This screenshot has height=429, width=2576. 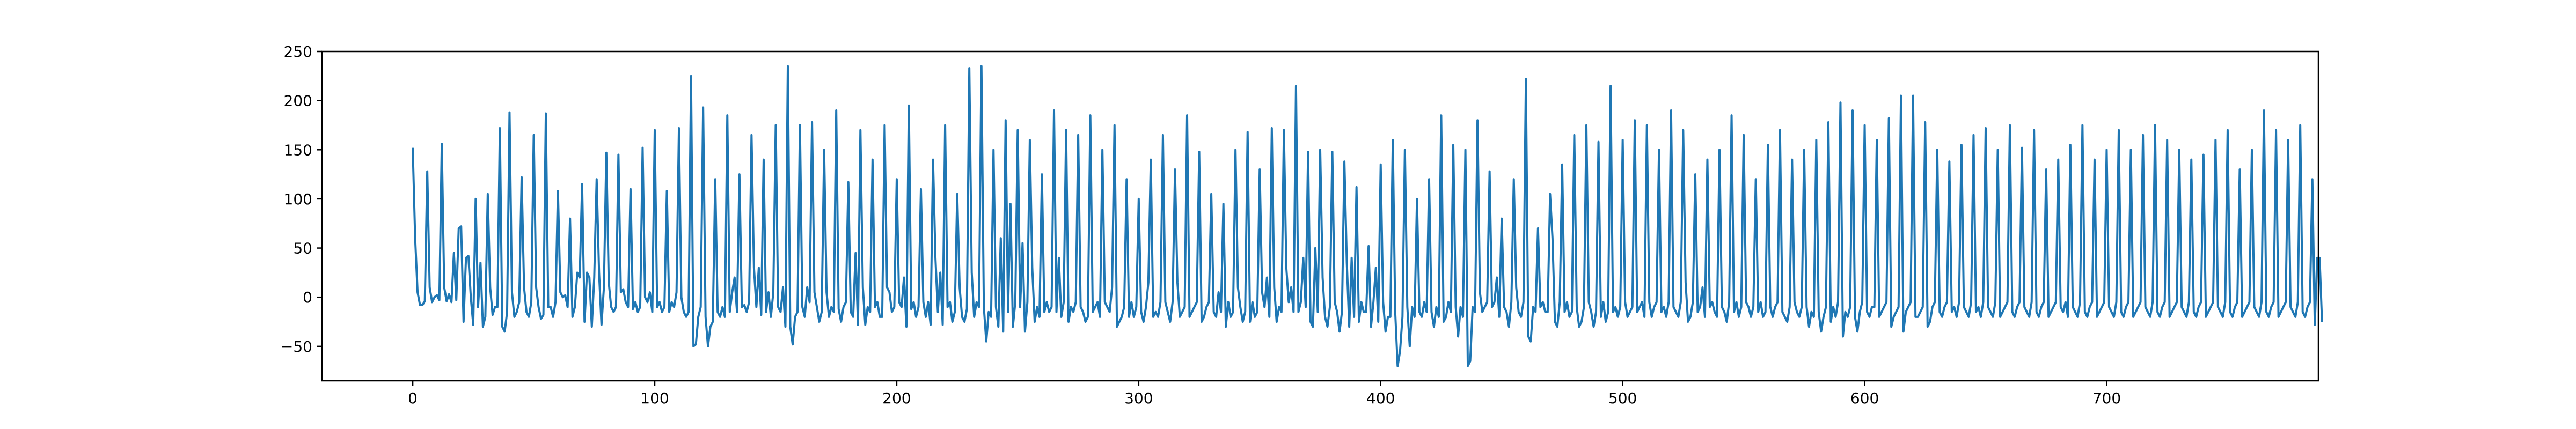 I want to click on x-tick-label: 600, so click(x=1864, y=398).